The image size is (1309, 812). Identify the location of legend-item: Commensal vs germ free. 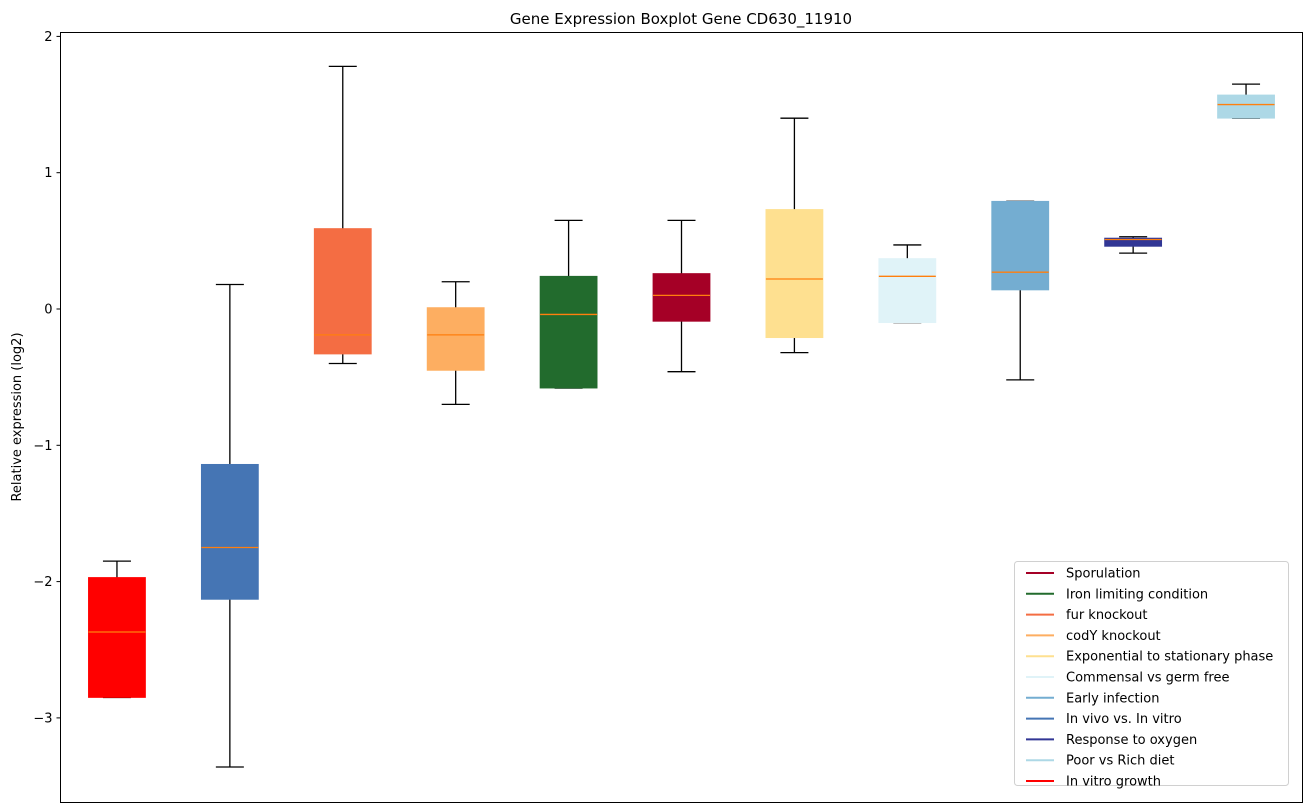
(1127, 678).